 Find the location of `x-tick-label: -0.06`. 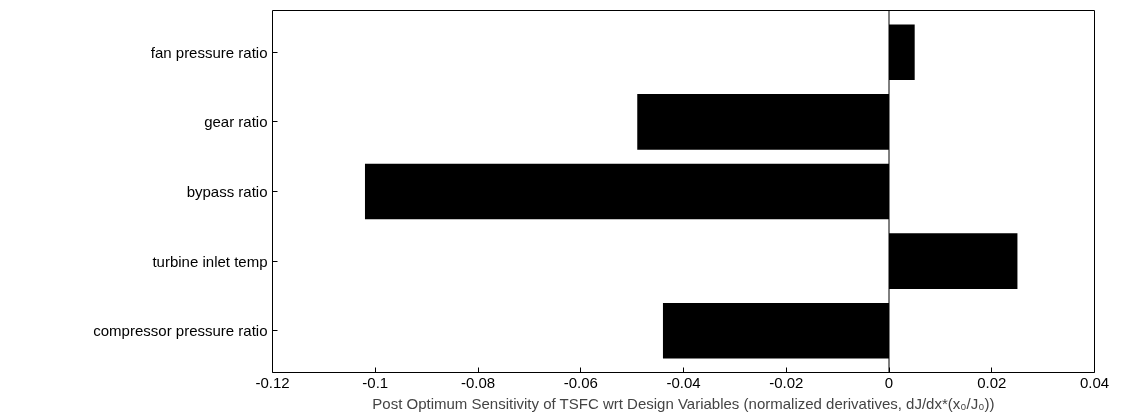

x-tick-label: -0.06 is located at coordinates (580, 382).